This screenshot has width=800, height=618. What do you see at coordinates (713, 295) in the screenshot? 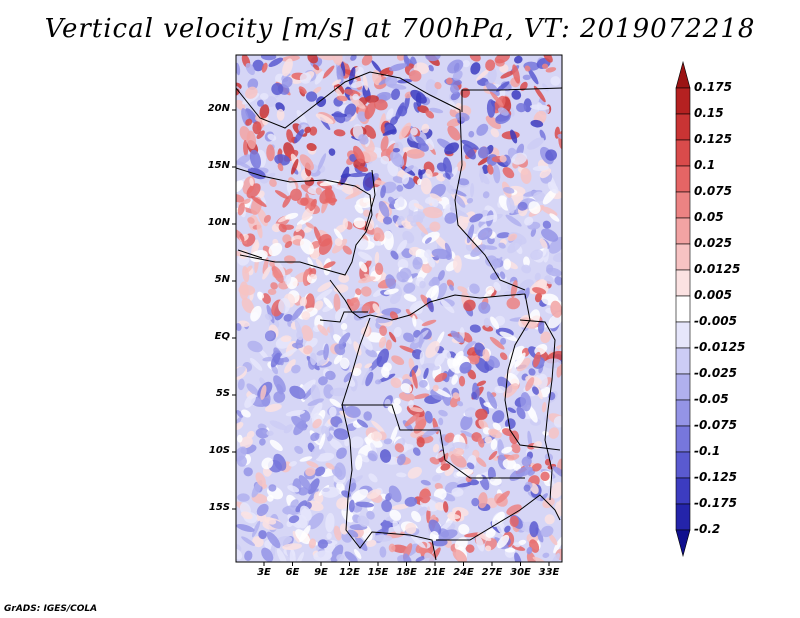
I see `colorbar-label: 0.005` at bounding box center [713, 295].